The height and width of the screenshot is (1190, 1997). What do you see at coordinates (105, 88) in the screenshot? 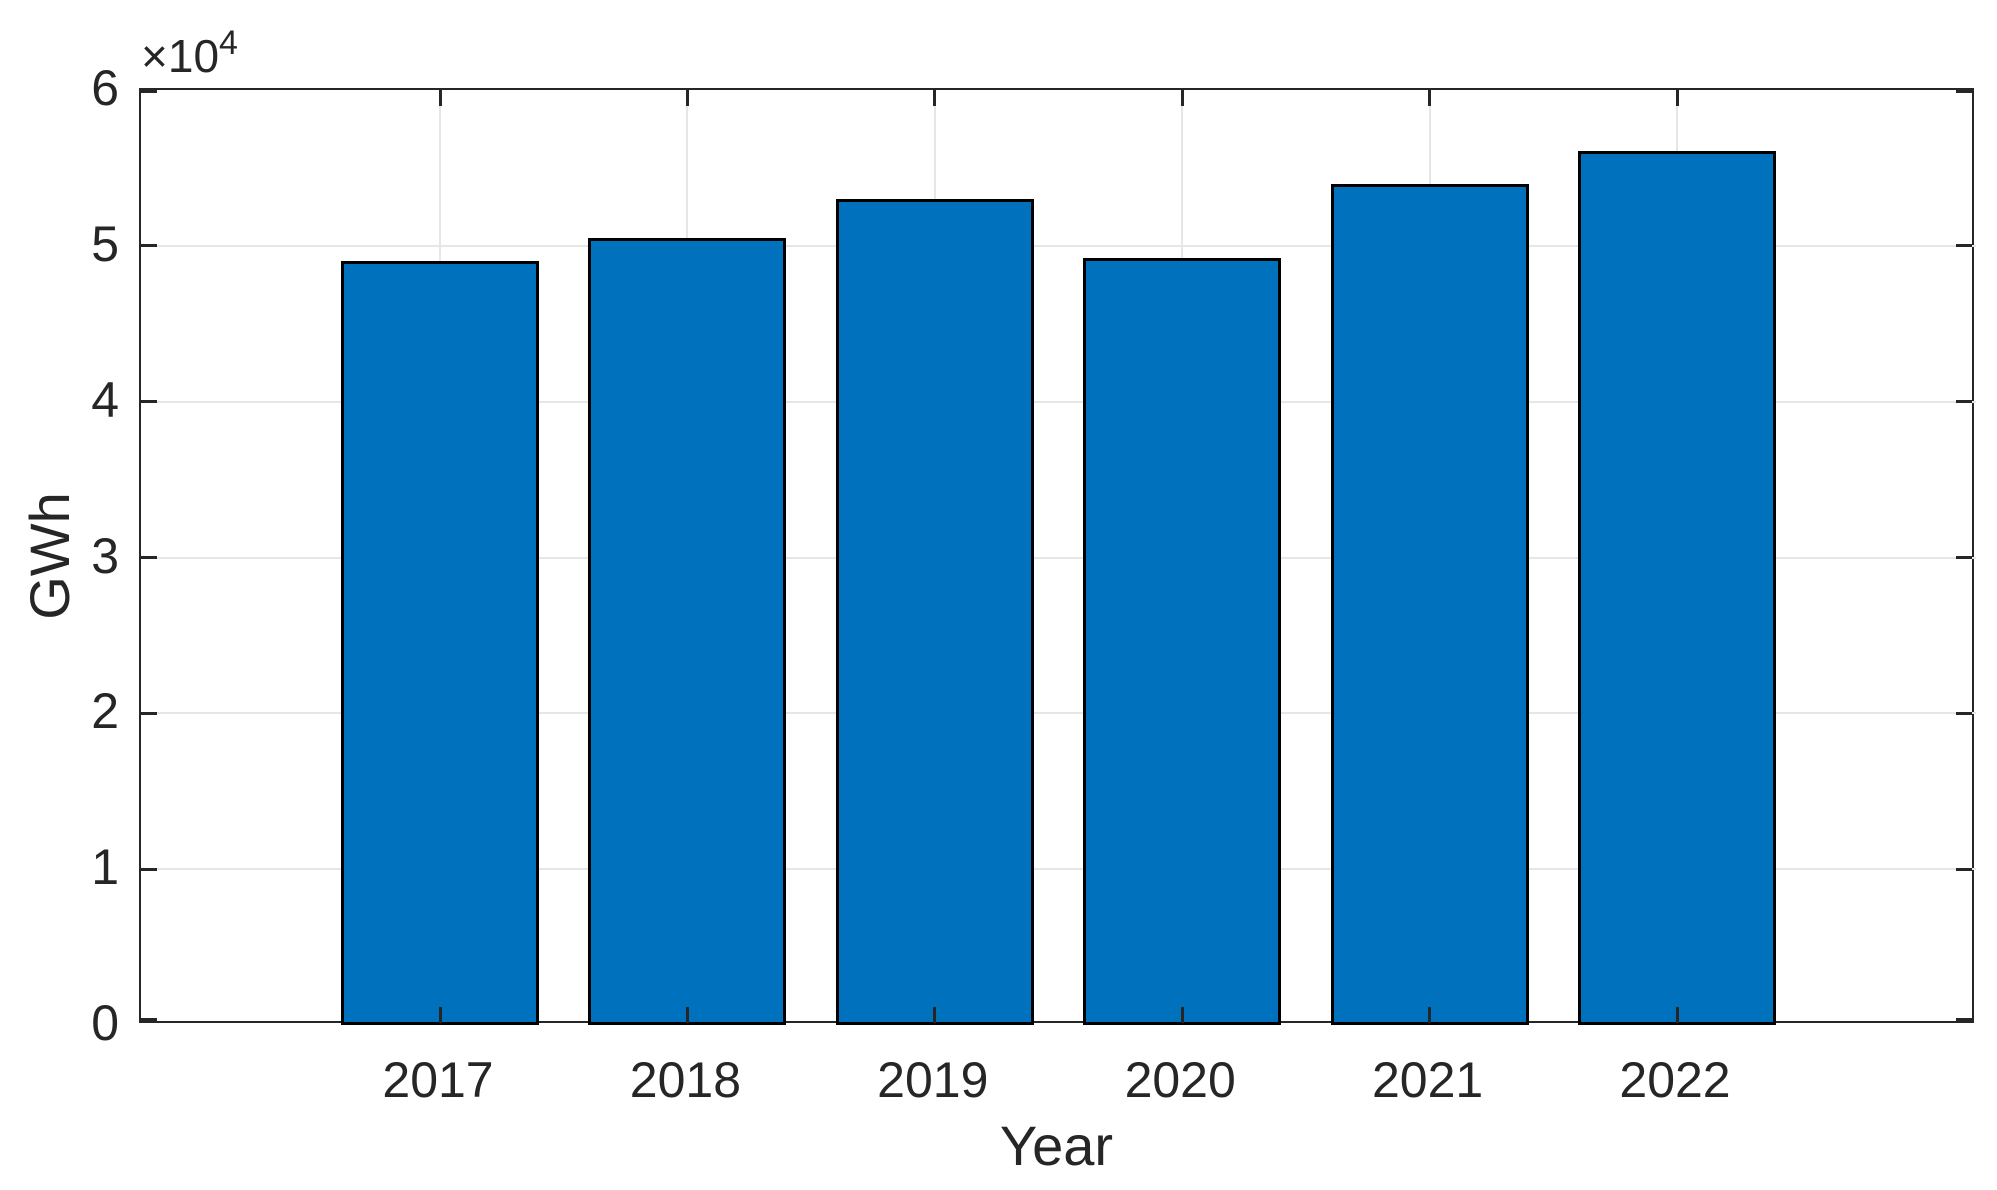
I see `y-tick-label-6: 6` at bounding box center [105, 88].